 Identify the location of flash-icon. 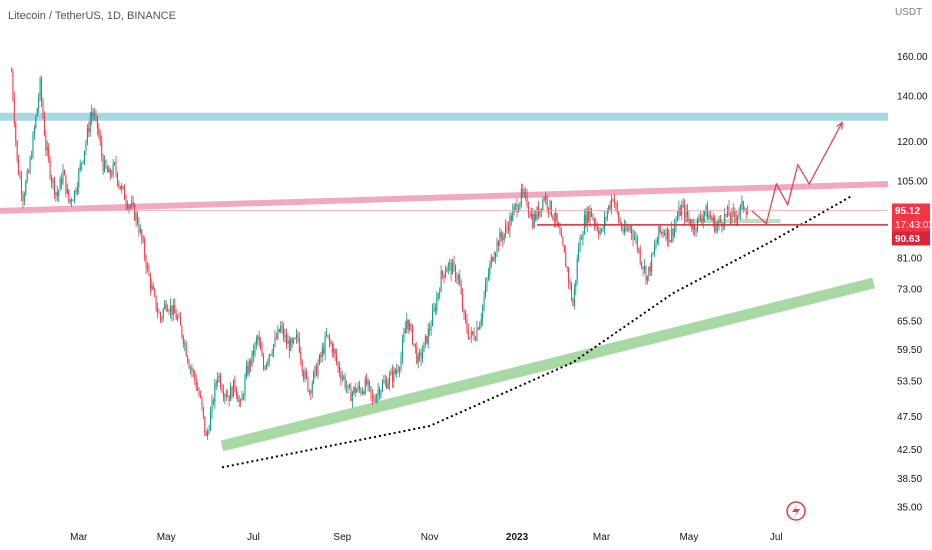
(796, 511).